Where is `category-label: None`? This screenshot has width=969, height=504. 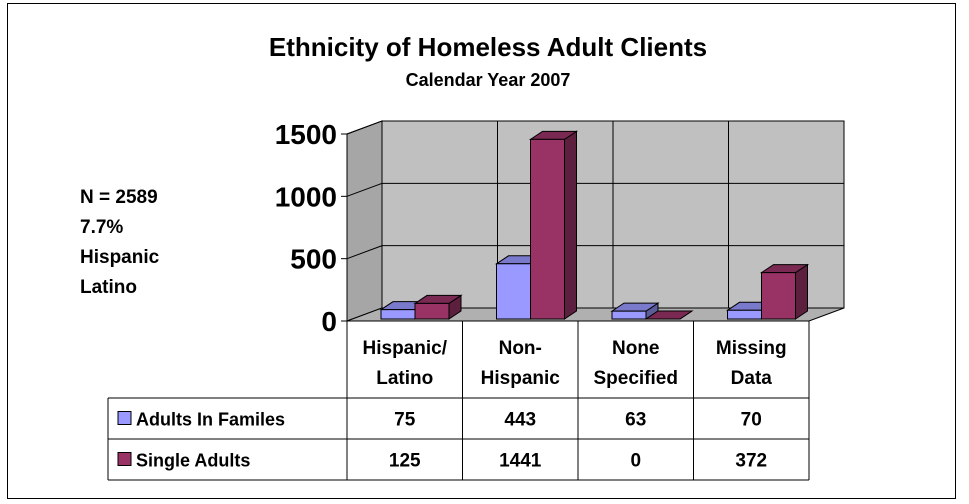
category-label: None is located at coordinates (636, 348).